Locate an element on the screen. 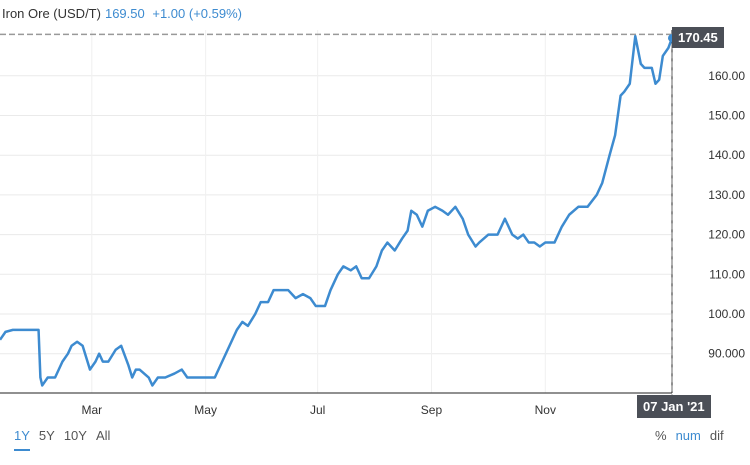 This screenshot has height=465, width=750. y-tick-label: 100.00 is located at coordinates (726, 314).